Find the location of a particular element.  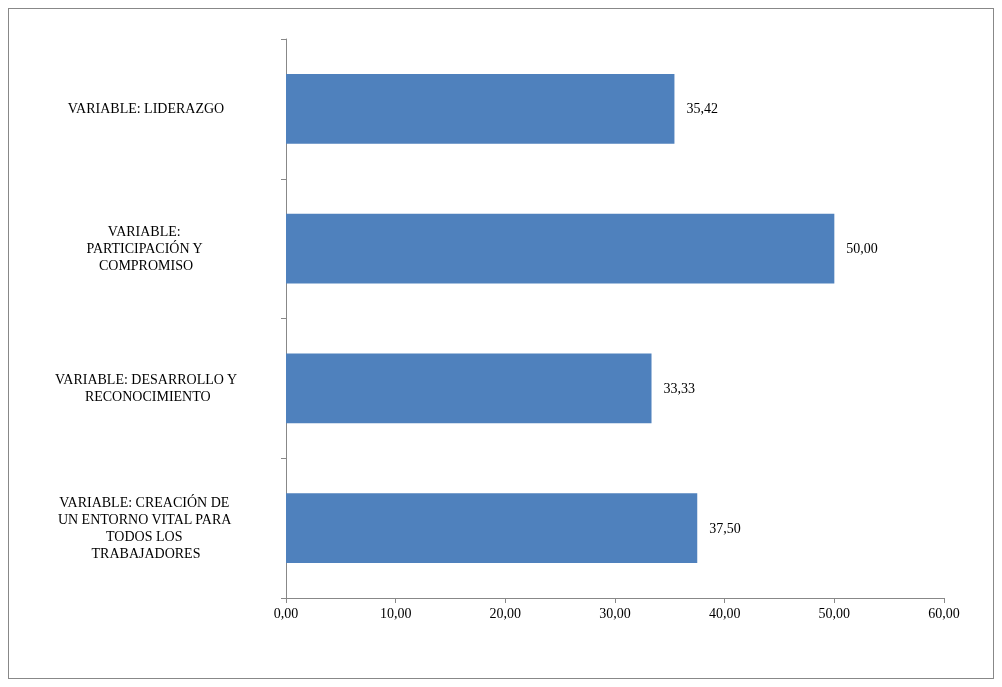

data-label: 37,50 is located at coordinates (725, 528).